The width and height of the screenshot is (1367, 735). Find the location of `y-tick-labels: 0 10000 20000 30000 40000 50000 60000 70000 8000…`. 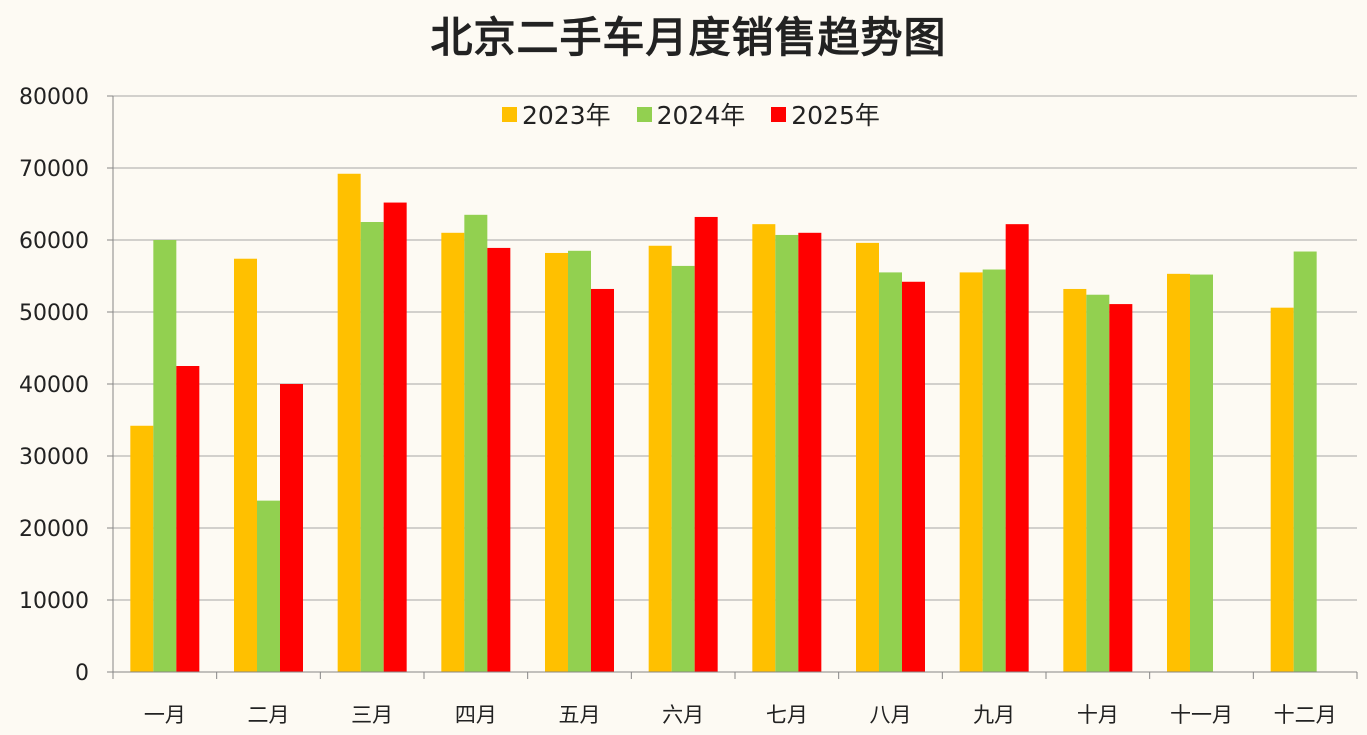

y-tick-labels: 0 10000 20000 30000 40000 50000 60000 70000 8000… is located at coordinates (54, 385).